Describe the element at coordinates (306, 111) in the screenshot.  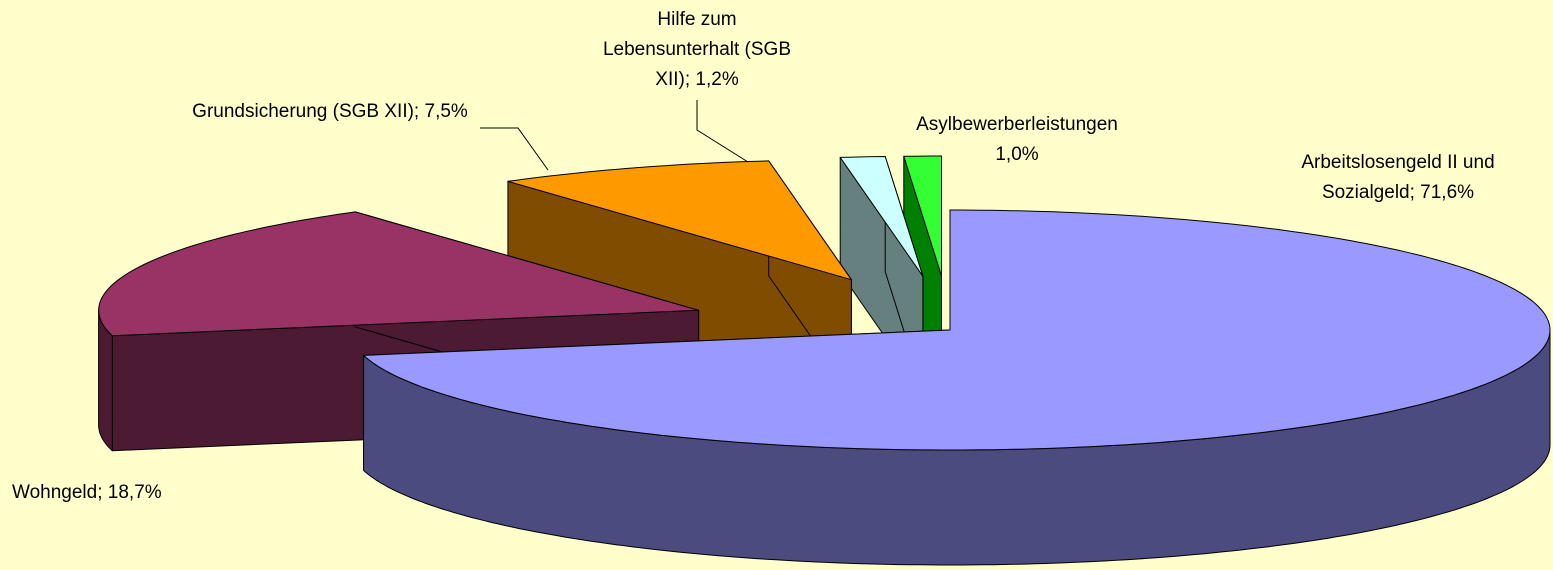
I see `label-name: Grundsicherung (SGB XII);` at that location.